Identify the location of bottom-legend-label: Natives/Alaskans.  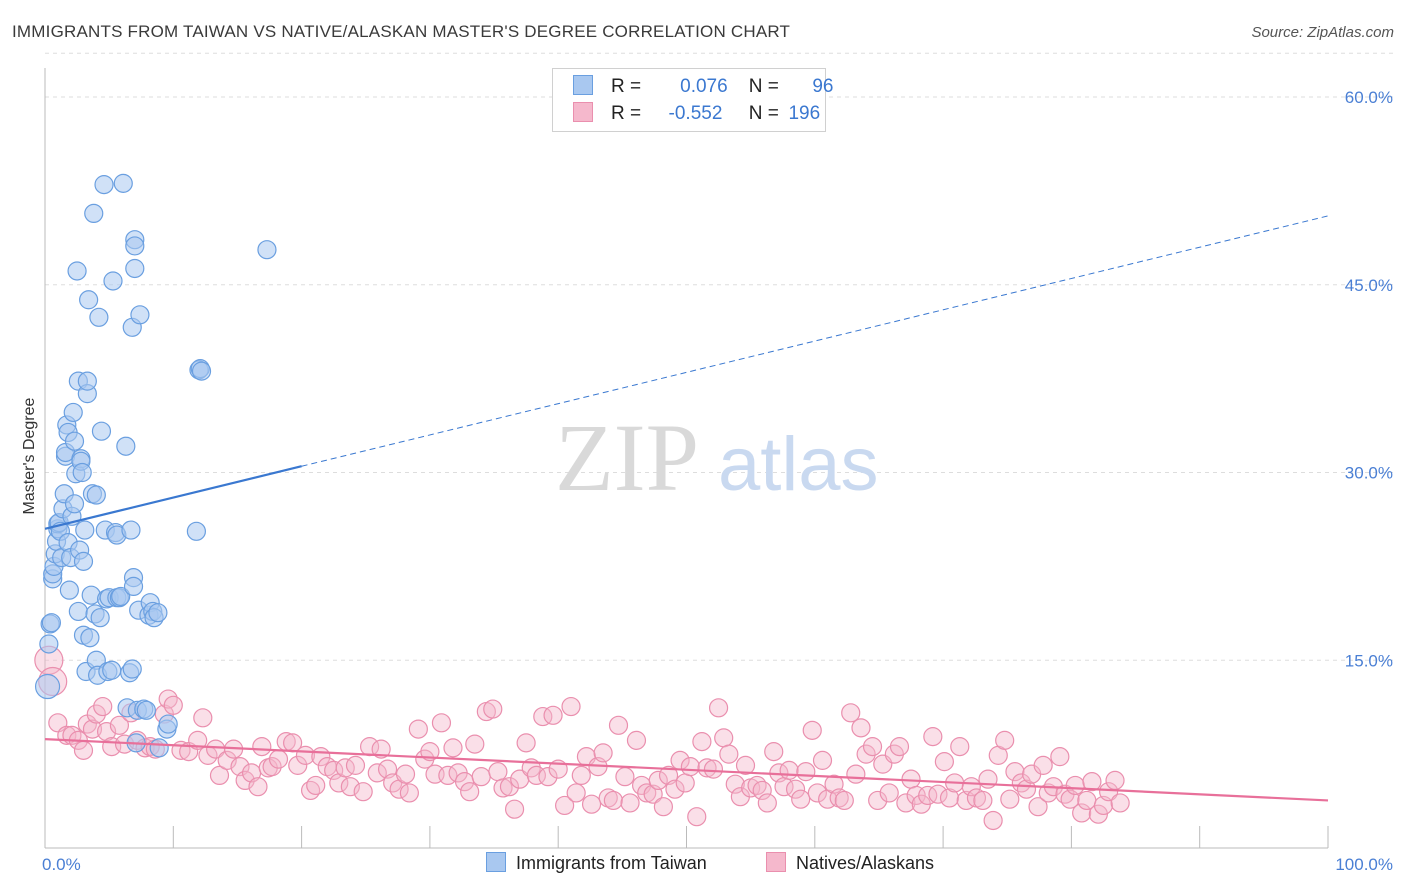
(865, 863).